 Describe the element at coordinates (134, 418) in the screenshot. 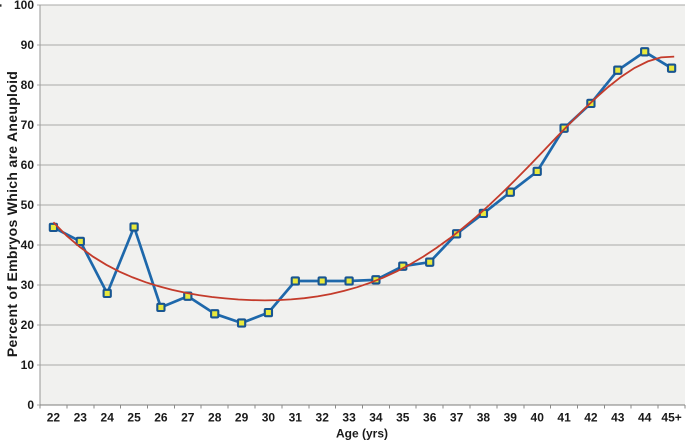

I see `svg-text: 25` at that location.